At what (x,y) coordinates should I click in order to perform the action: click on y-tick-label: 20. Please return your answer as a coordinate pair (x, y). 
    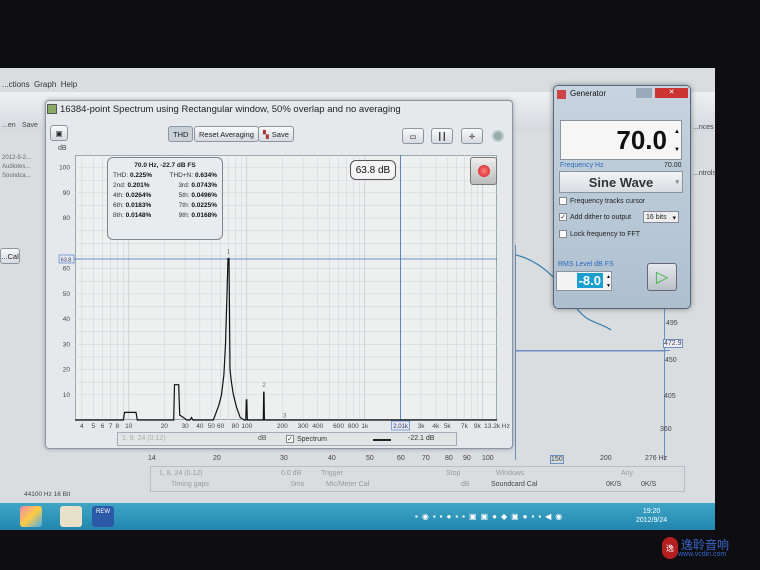
    Looking at the image, I should click on (67, 370).